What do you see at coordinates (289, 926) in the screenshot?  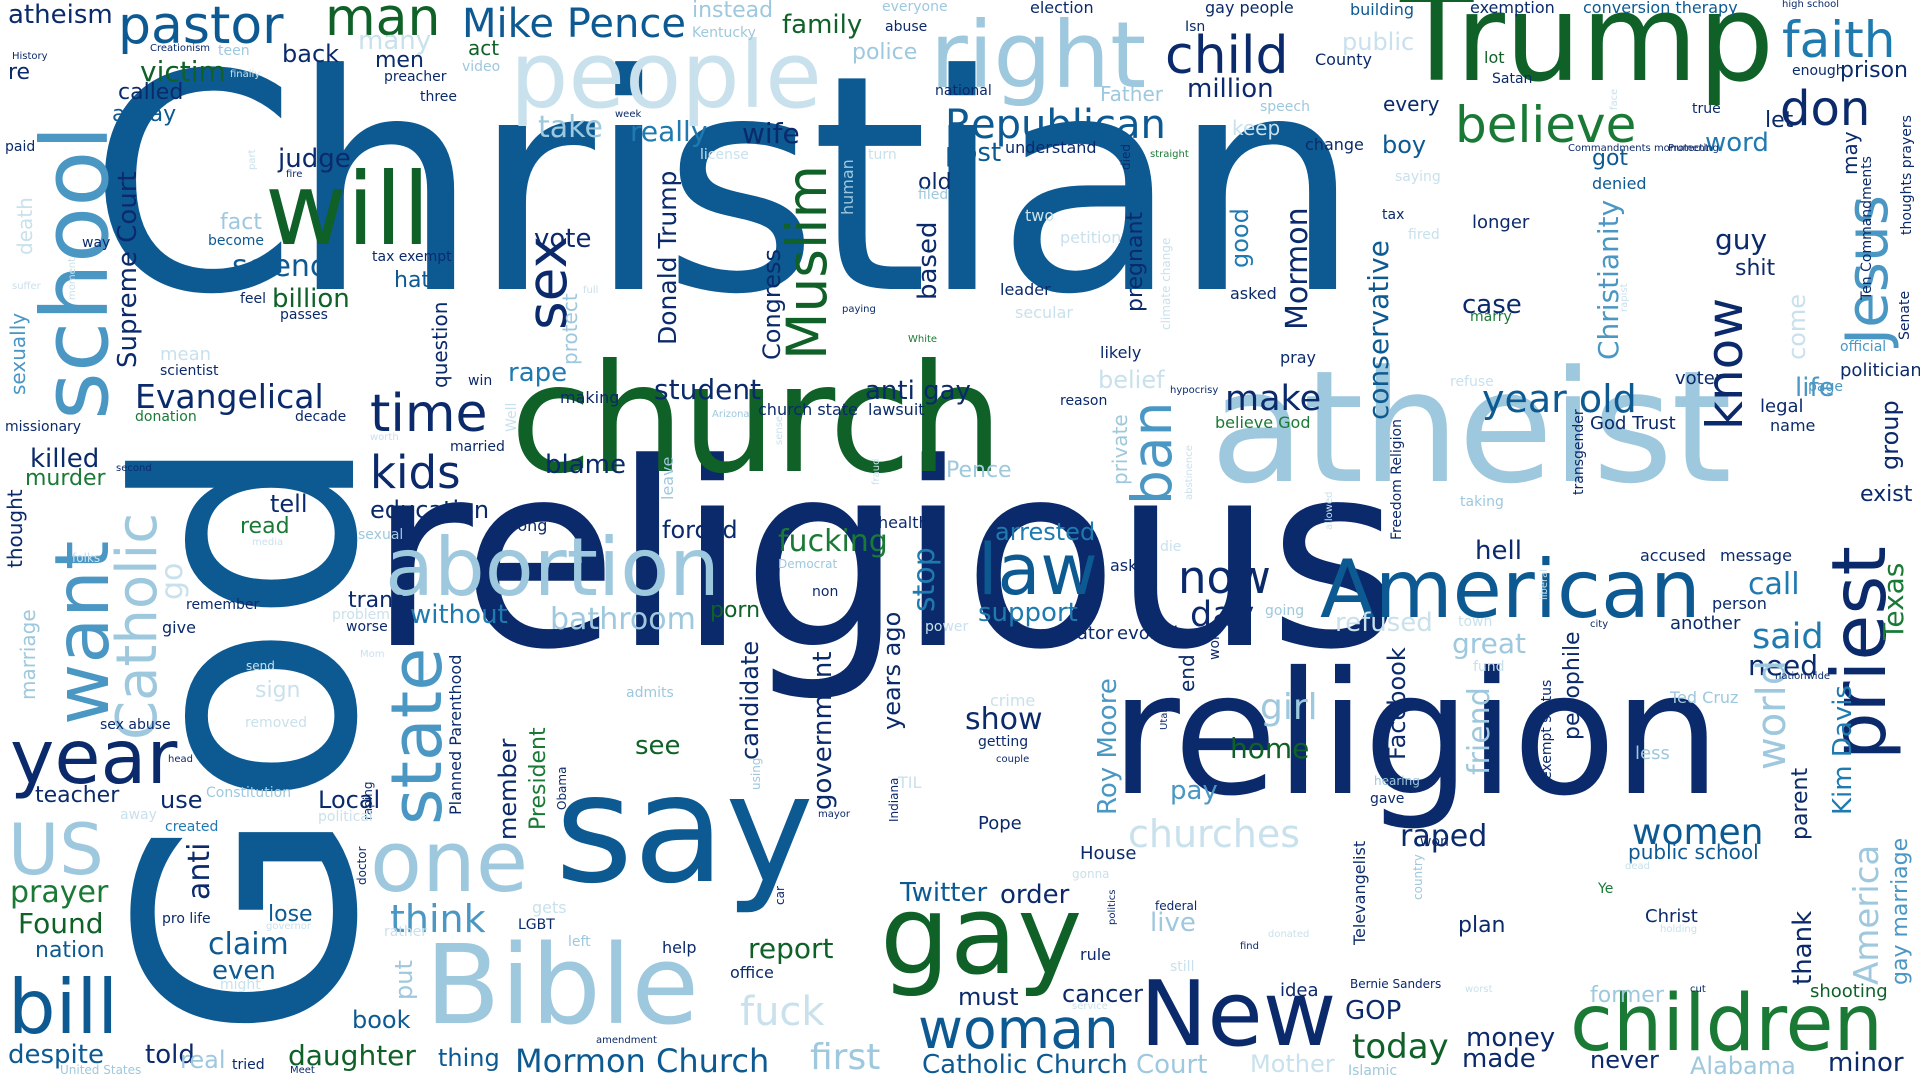 I see `word: governor` at bounding box center [289, 926].